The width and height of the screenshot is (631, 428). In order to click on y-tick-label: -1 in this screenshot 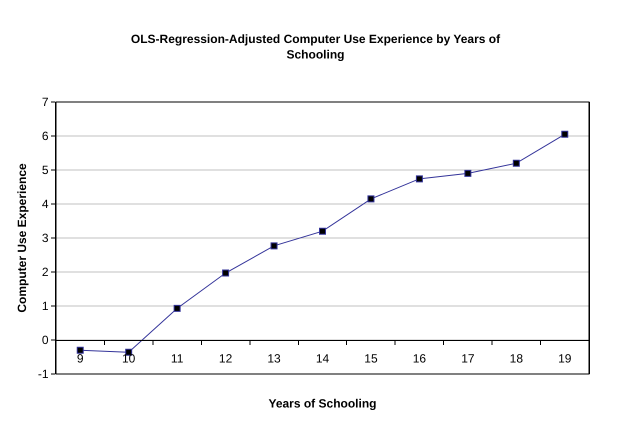, I will do `click(43, 374)`.